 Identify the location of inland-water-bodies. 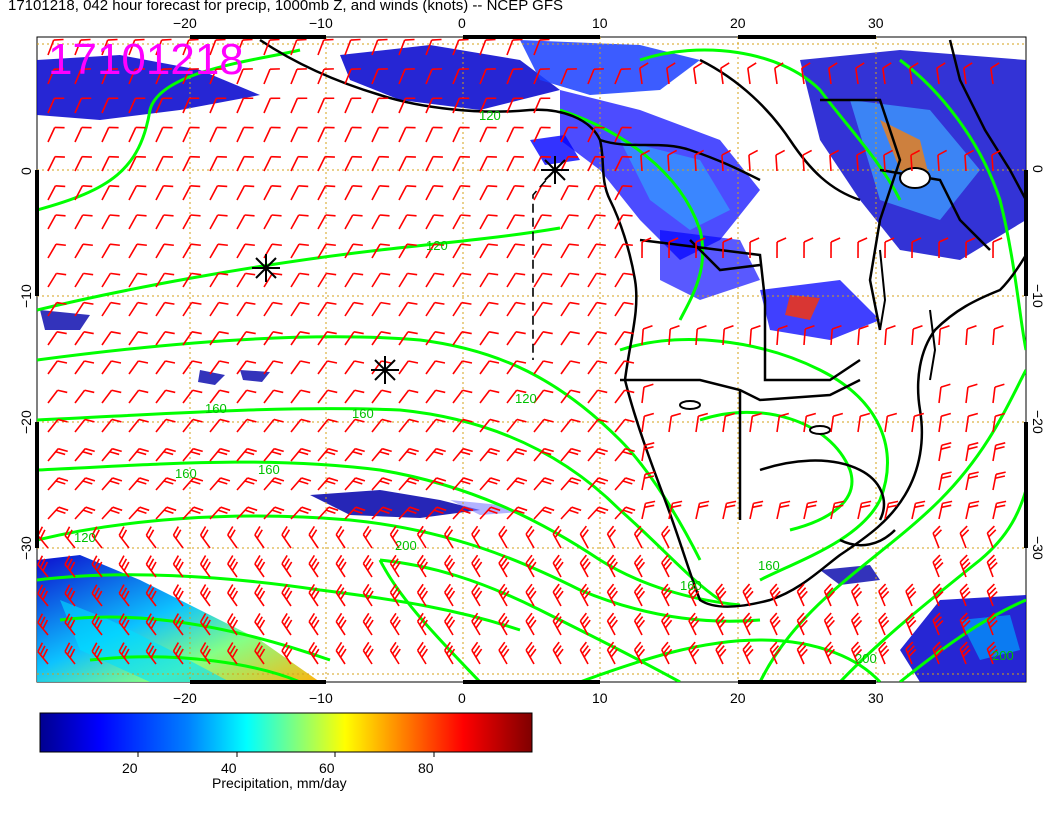
(808, 301).